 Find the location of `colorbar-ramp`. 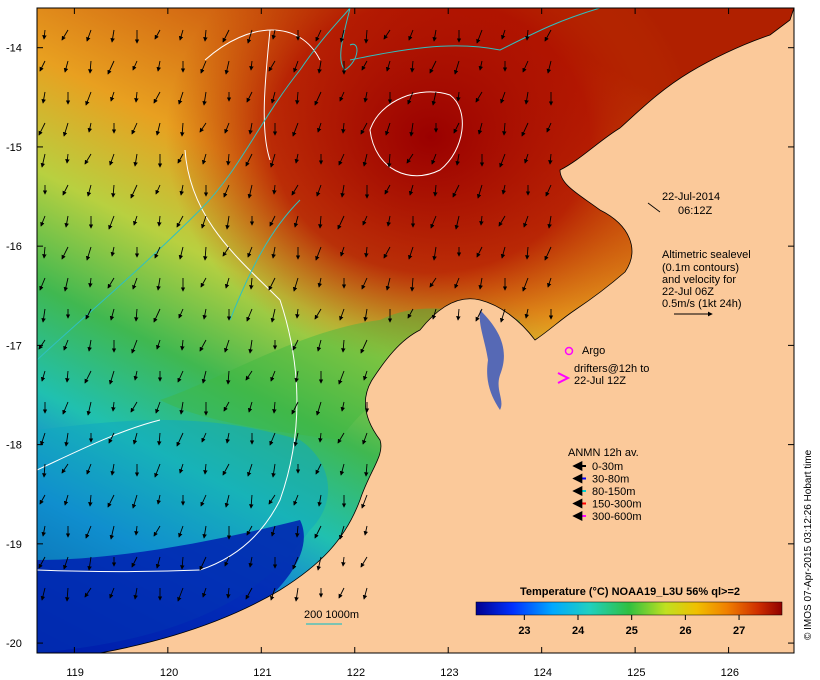

colorbar-ramp is located at coordinates (629, 608).